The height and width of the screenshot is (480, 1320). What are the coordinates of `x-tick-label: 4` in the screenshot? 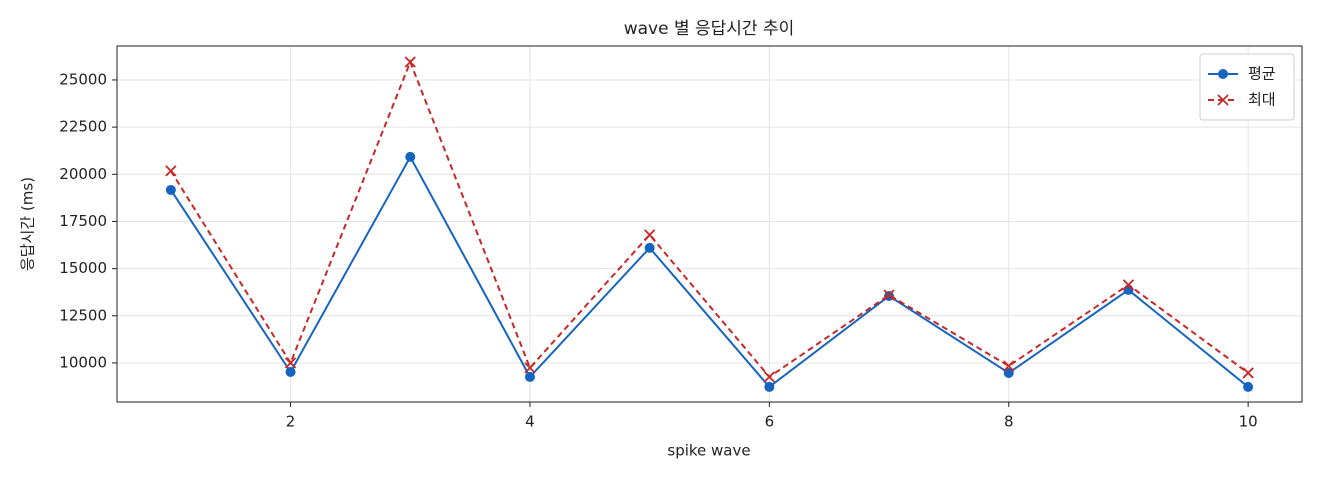 It's located at (530, 422).